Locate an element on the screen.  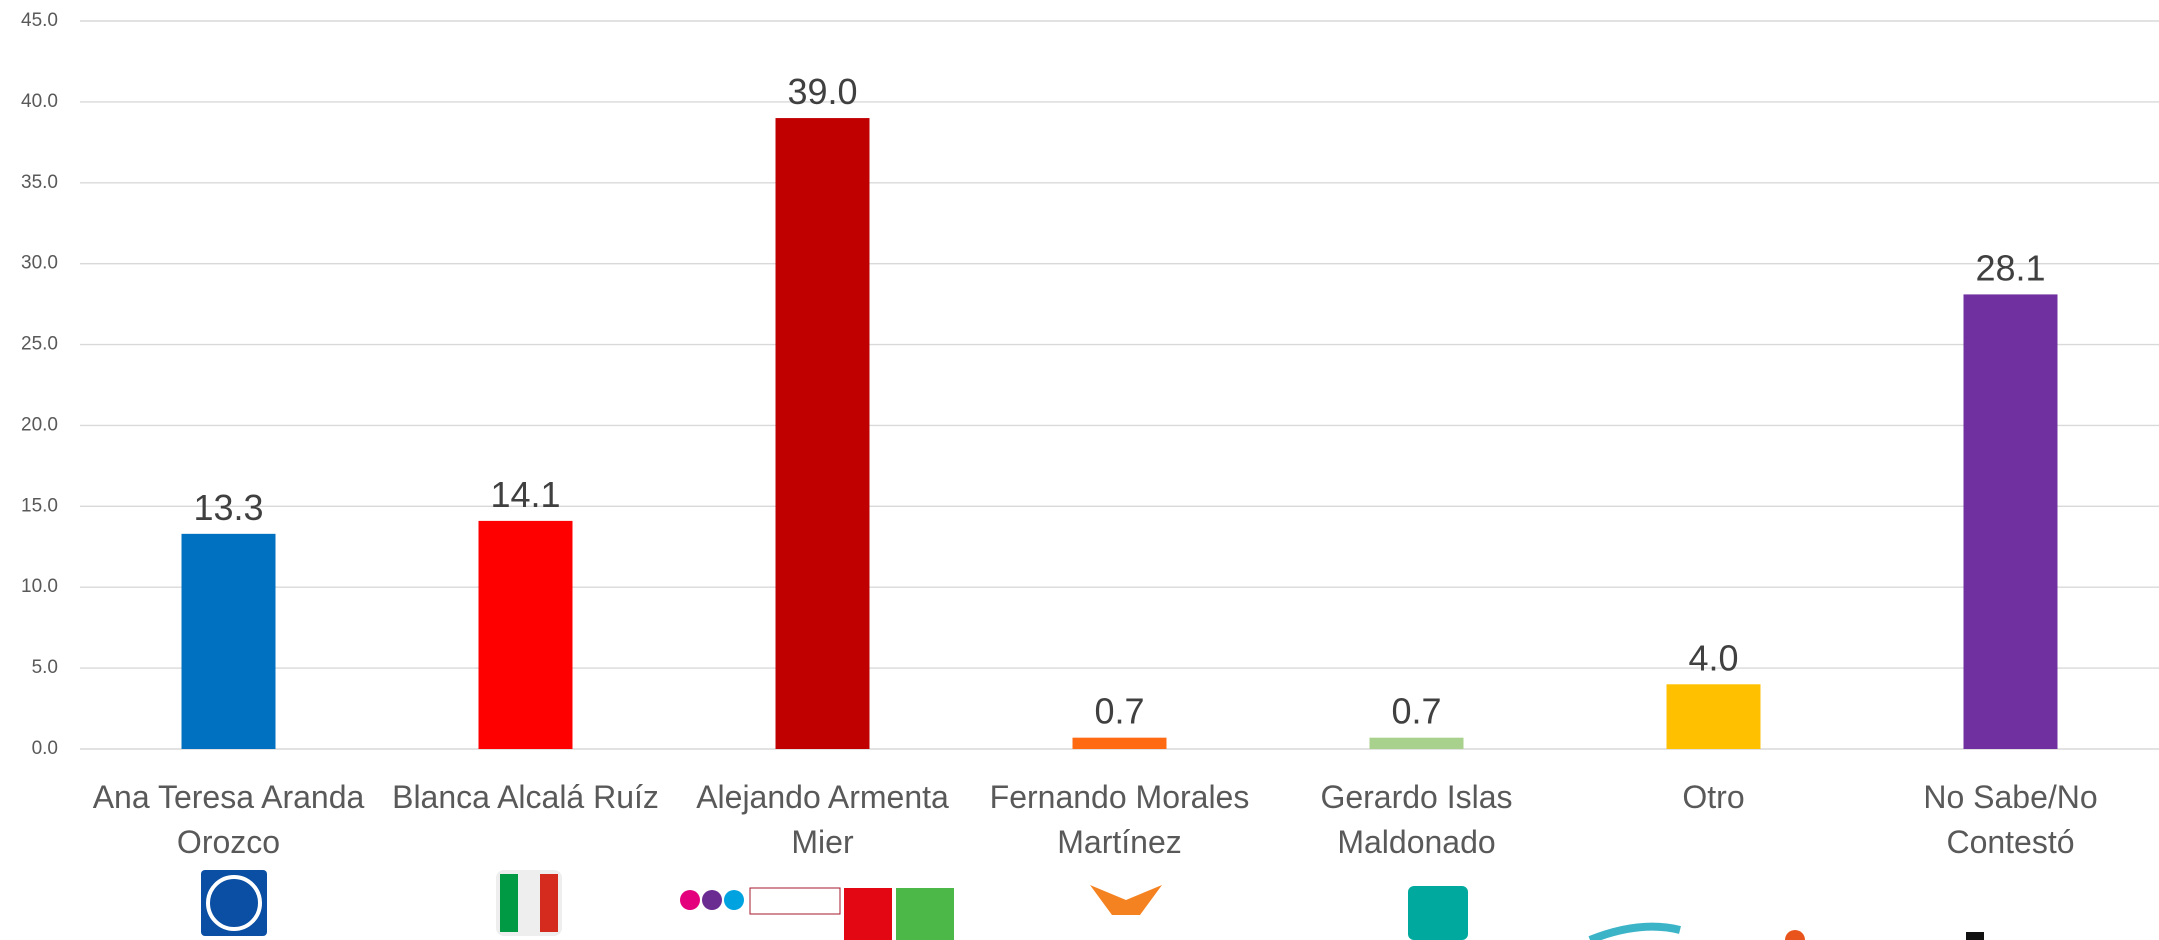
x-tick-label: Otro is located at coordinates (1713, 797).